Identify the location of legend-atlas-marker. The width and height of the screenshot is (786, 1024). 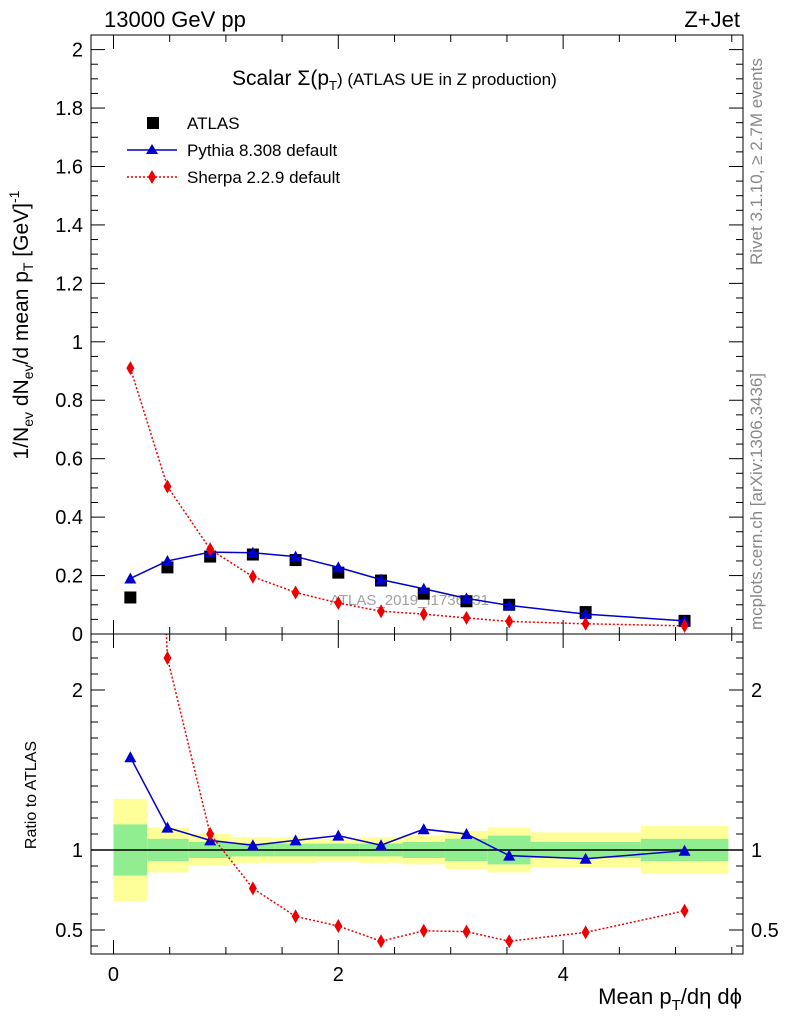
(153, 123).